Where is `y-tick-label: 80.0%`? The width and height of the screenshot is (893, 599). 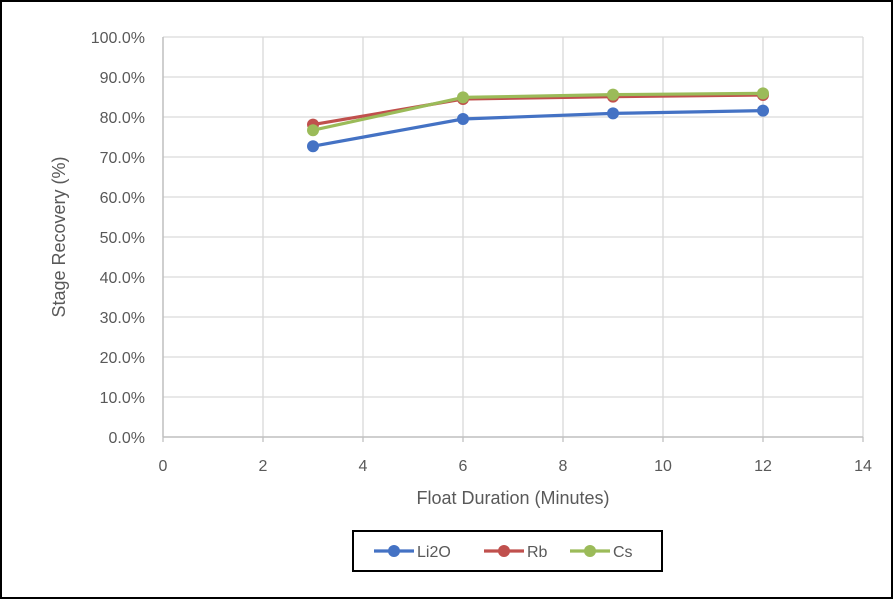 y-tick-label: 80.0% is located at coordinates (122, 118).